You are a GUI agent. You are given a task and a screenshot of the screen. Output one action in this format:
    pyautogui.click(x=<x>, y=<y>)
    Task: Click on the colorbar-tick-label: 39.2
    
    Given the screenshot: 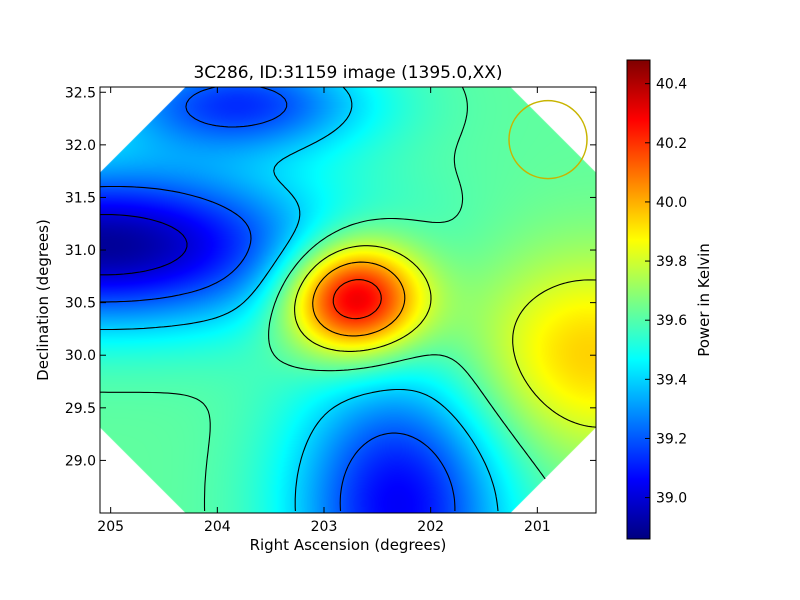 What is the action you would take?
    pyautogui.click(x=671, y=439)
    